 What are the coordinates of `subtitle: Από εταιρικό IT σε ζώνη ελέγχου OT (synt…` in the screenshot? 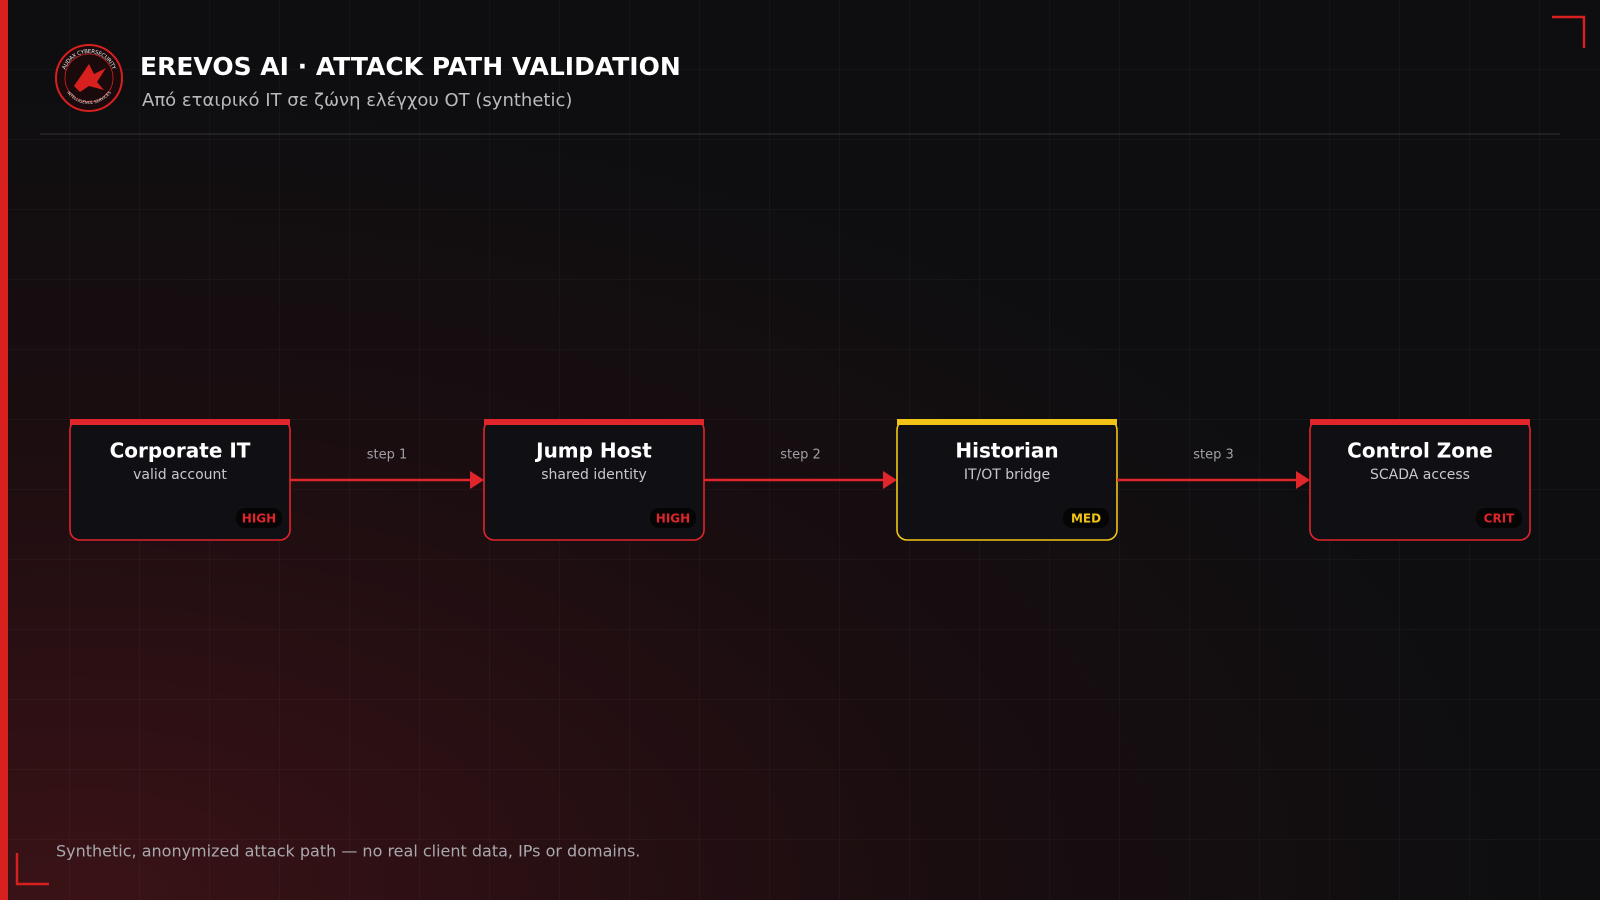 It's located at (357, 100).